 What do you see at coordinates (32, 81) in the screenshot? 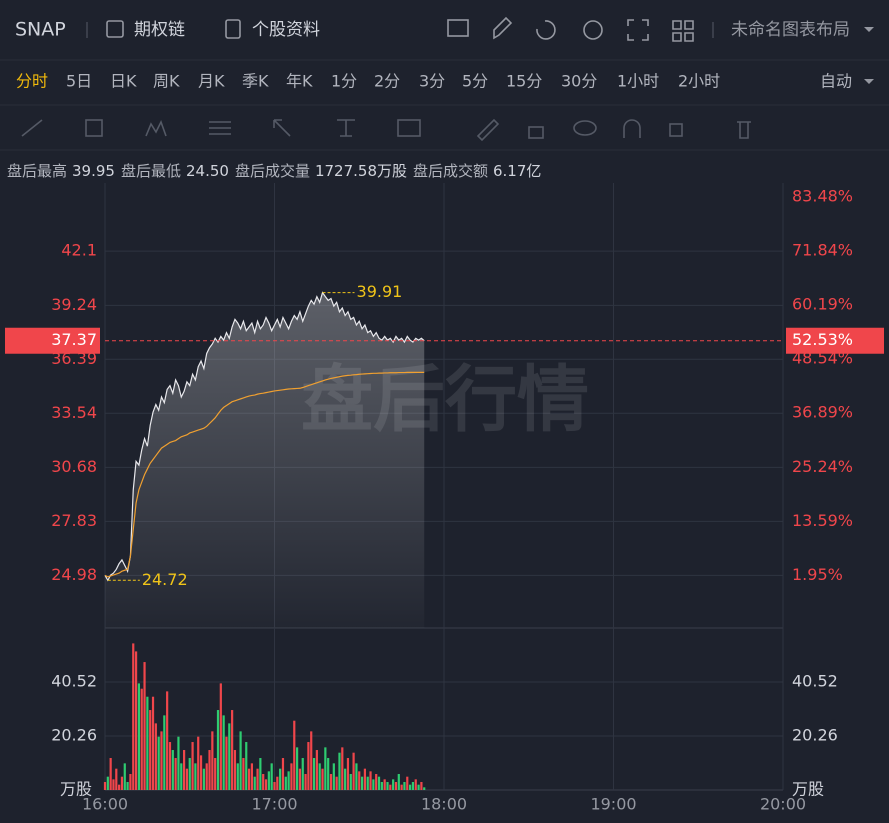
I see `period-tab: 分时` at bounding box center [32, 81].